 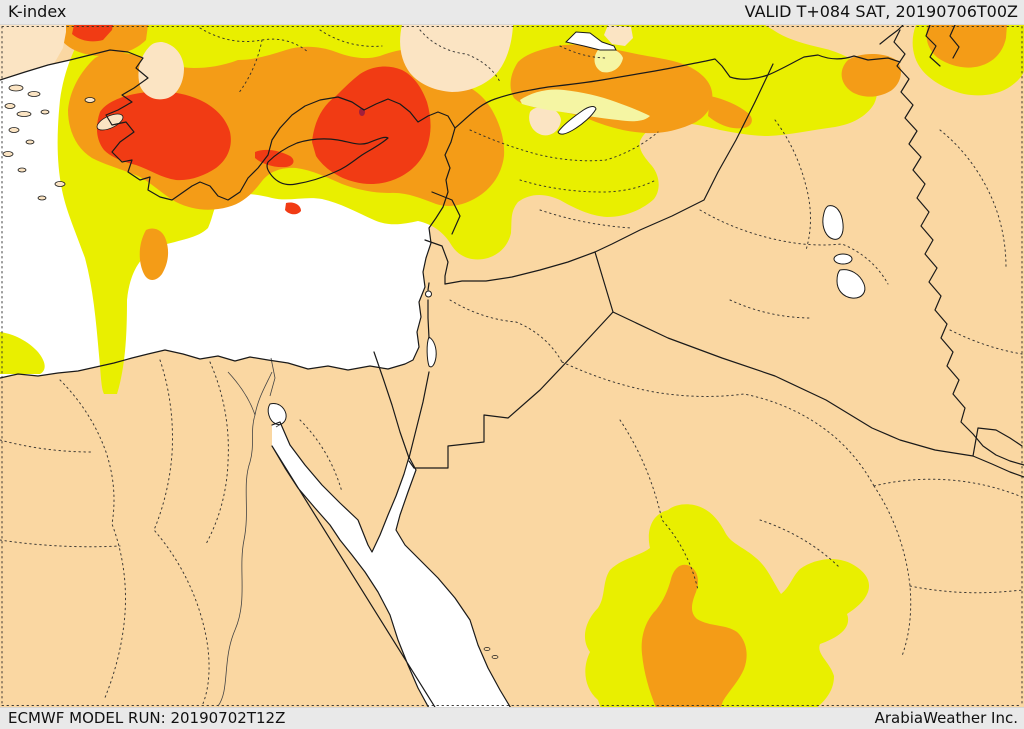 I want to click on border-jordan-iraq, so click(x=604, y=282).